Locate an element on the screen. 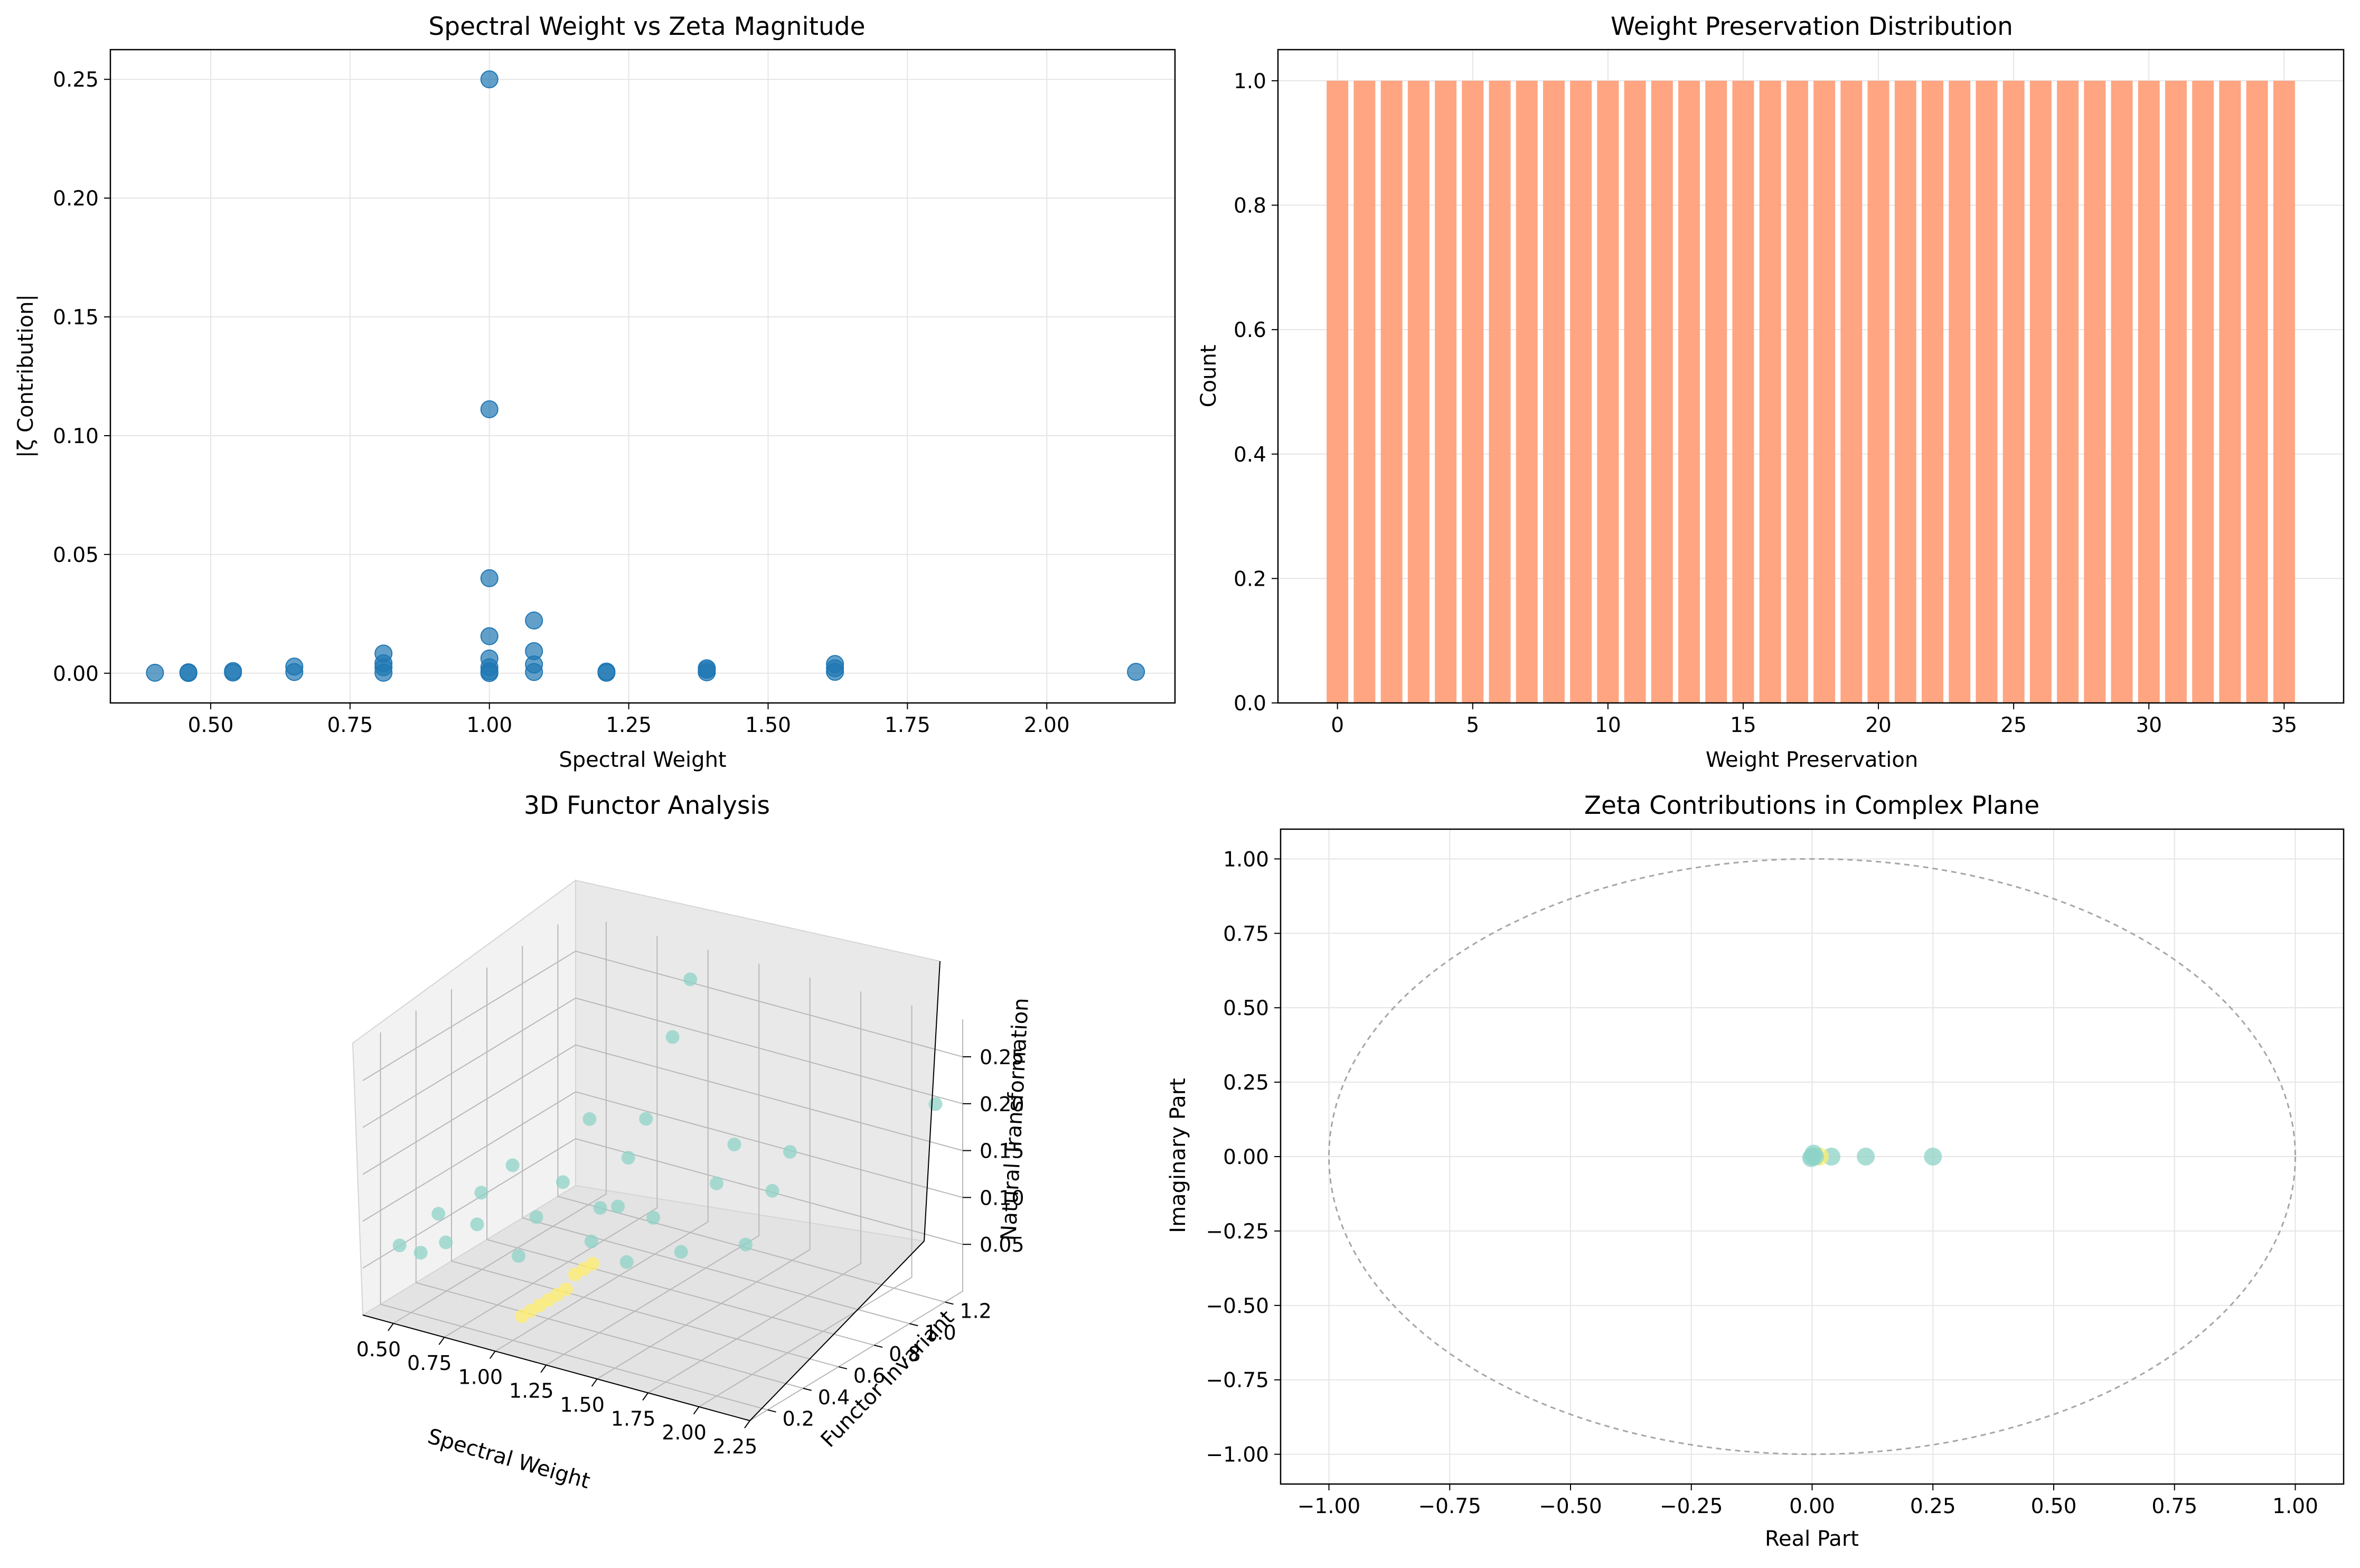 This screenshot has height=1568, width=2360. x-tick-label: 2.25 is located at coordinates (736, 1446).